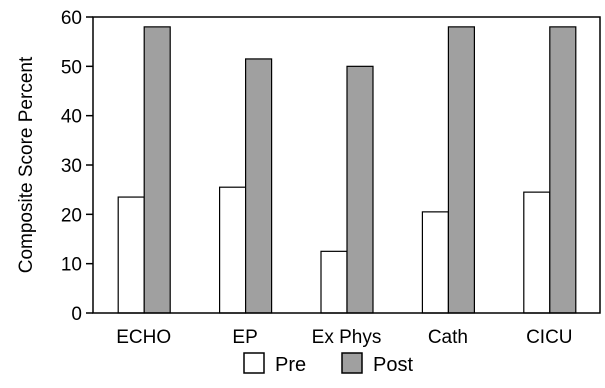 The image size is (605, 388). I want to click on x-category-label: CICU, so click(549, 337).